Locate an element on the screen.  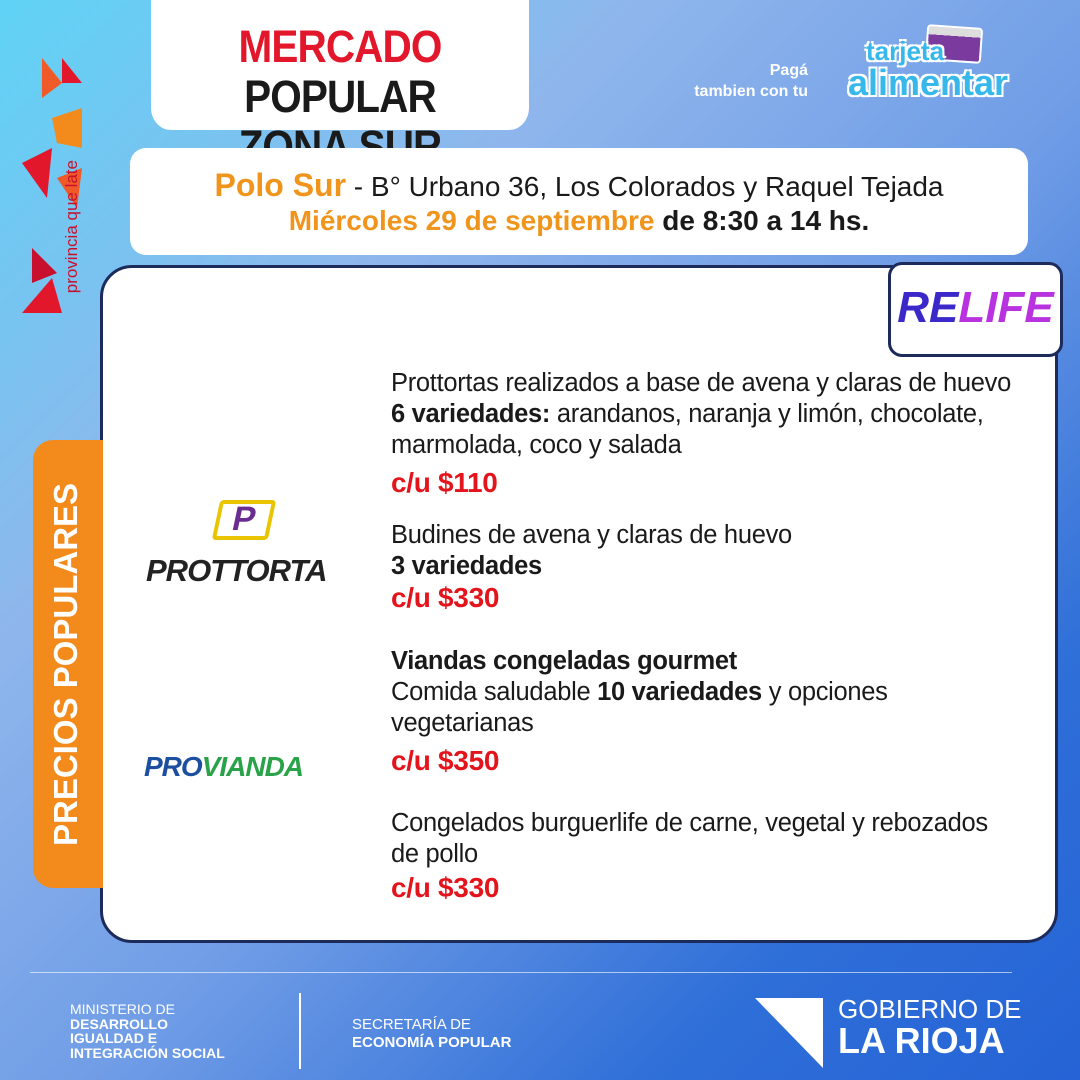
desc-bold: 3 variedades is located at coordinates (466, 566).